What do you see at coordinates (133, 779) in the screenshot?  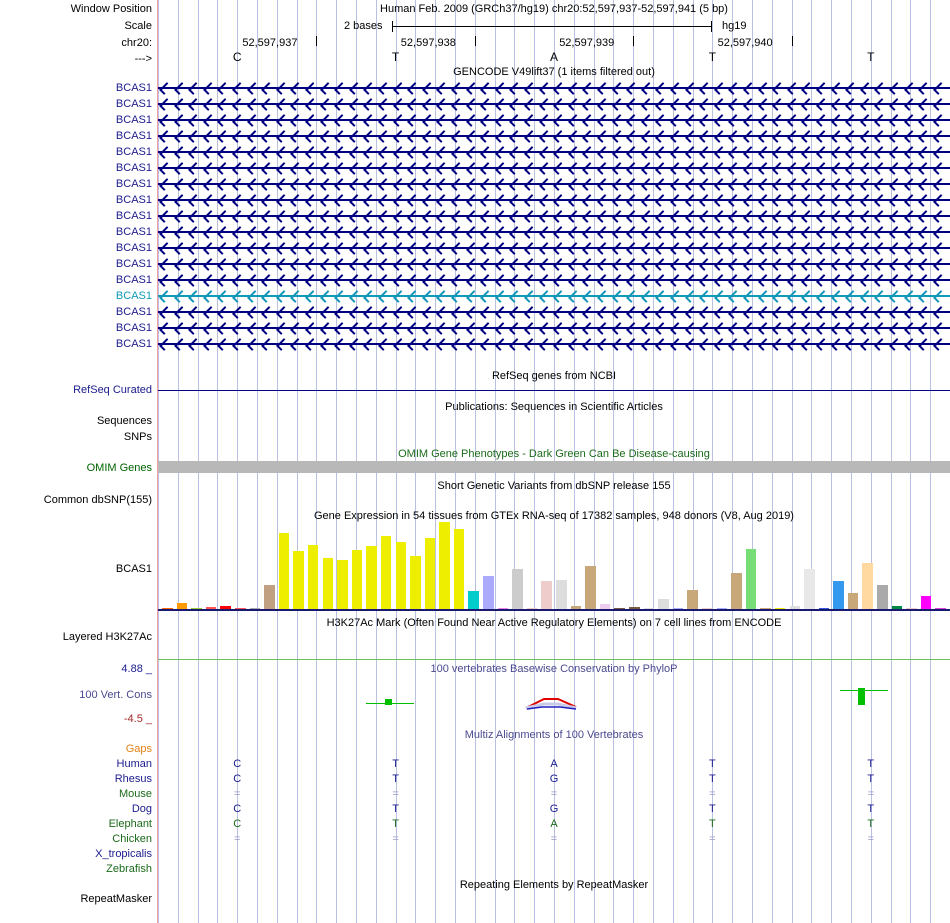 I see `multiz-species-label: Rhesus` at bounding box center [133, 779].